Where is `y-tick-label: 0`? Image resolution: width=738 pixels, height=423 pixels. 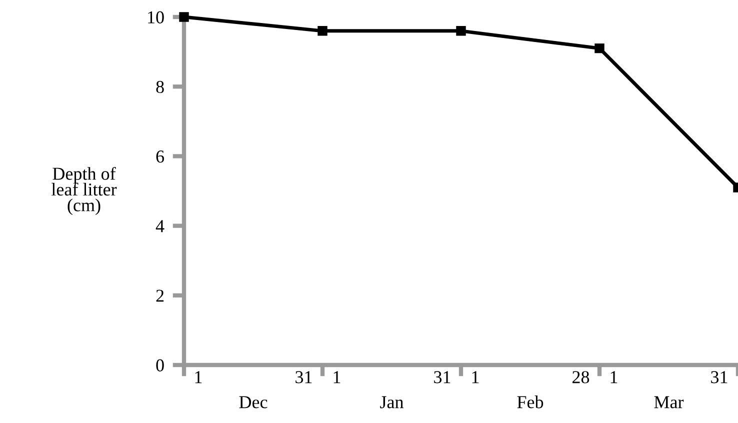
y-tick-label: 0 is located at coordinates (160, 365).